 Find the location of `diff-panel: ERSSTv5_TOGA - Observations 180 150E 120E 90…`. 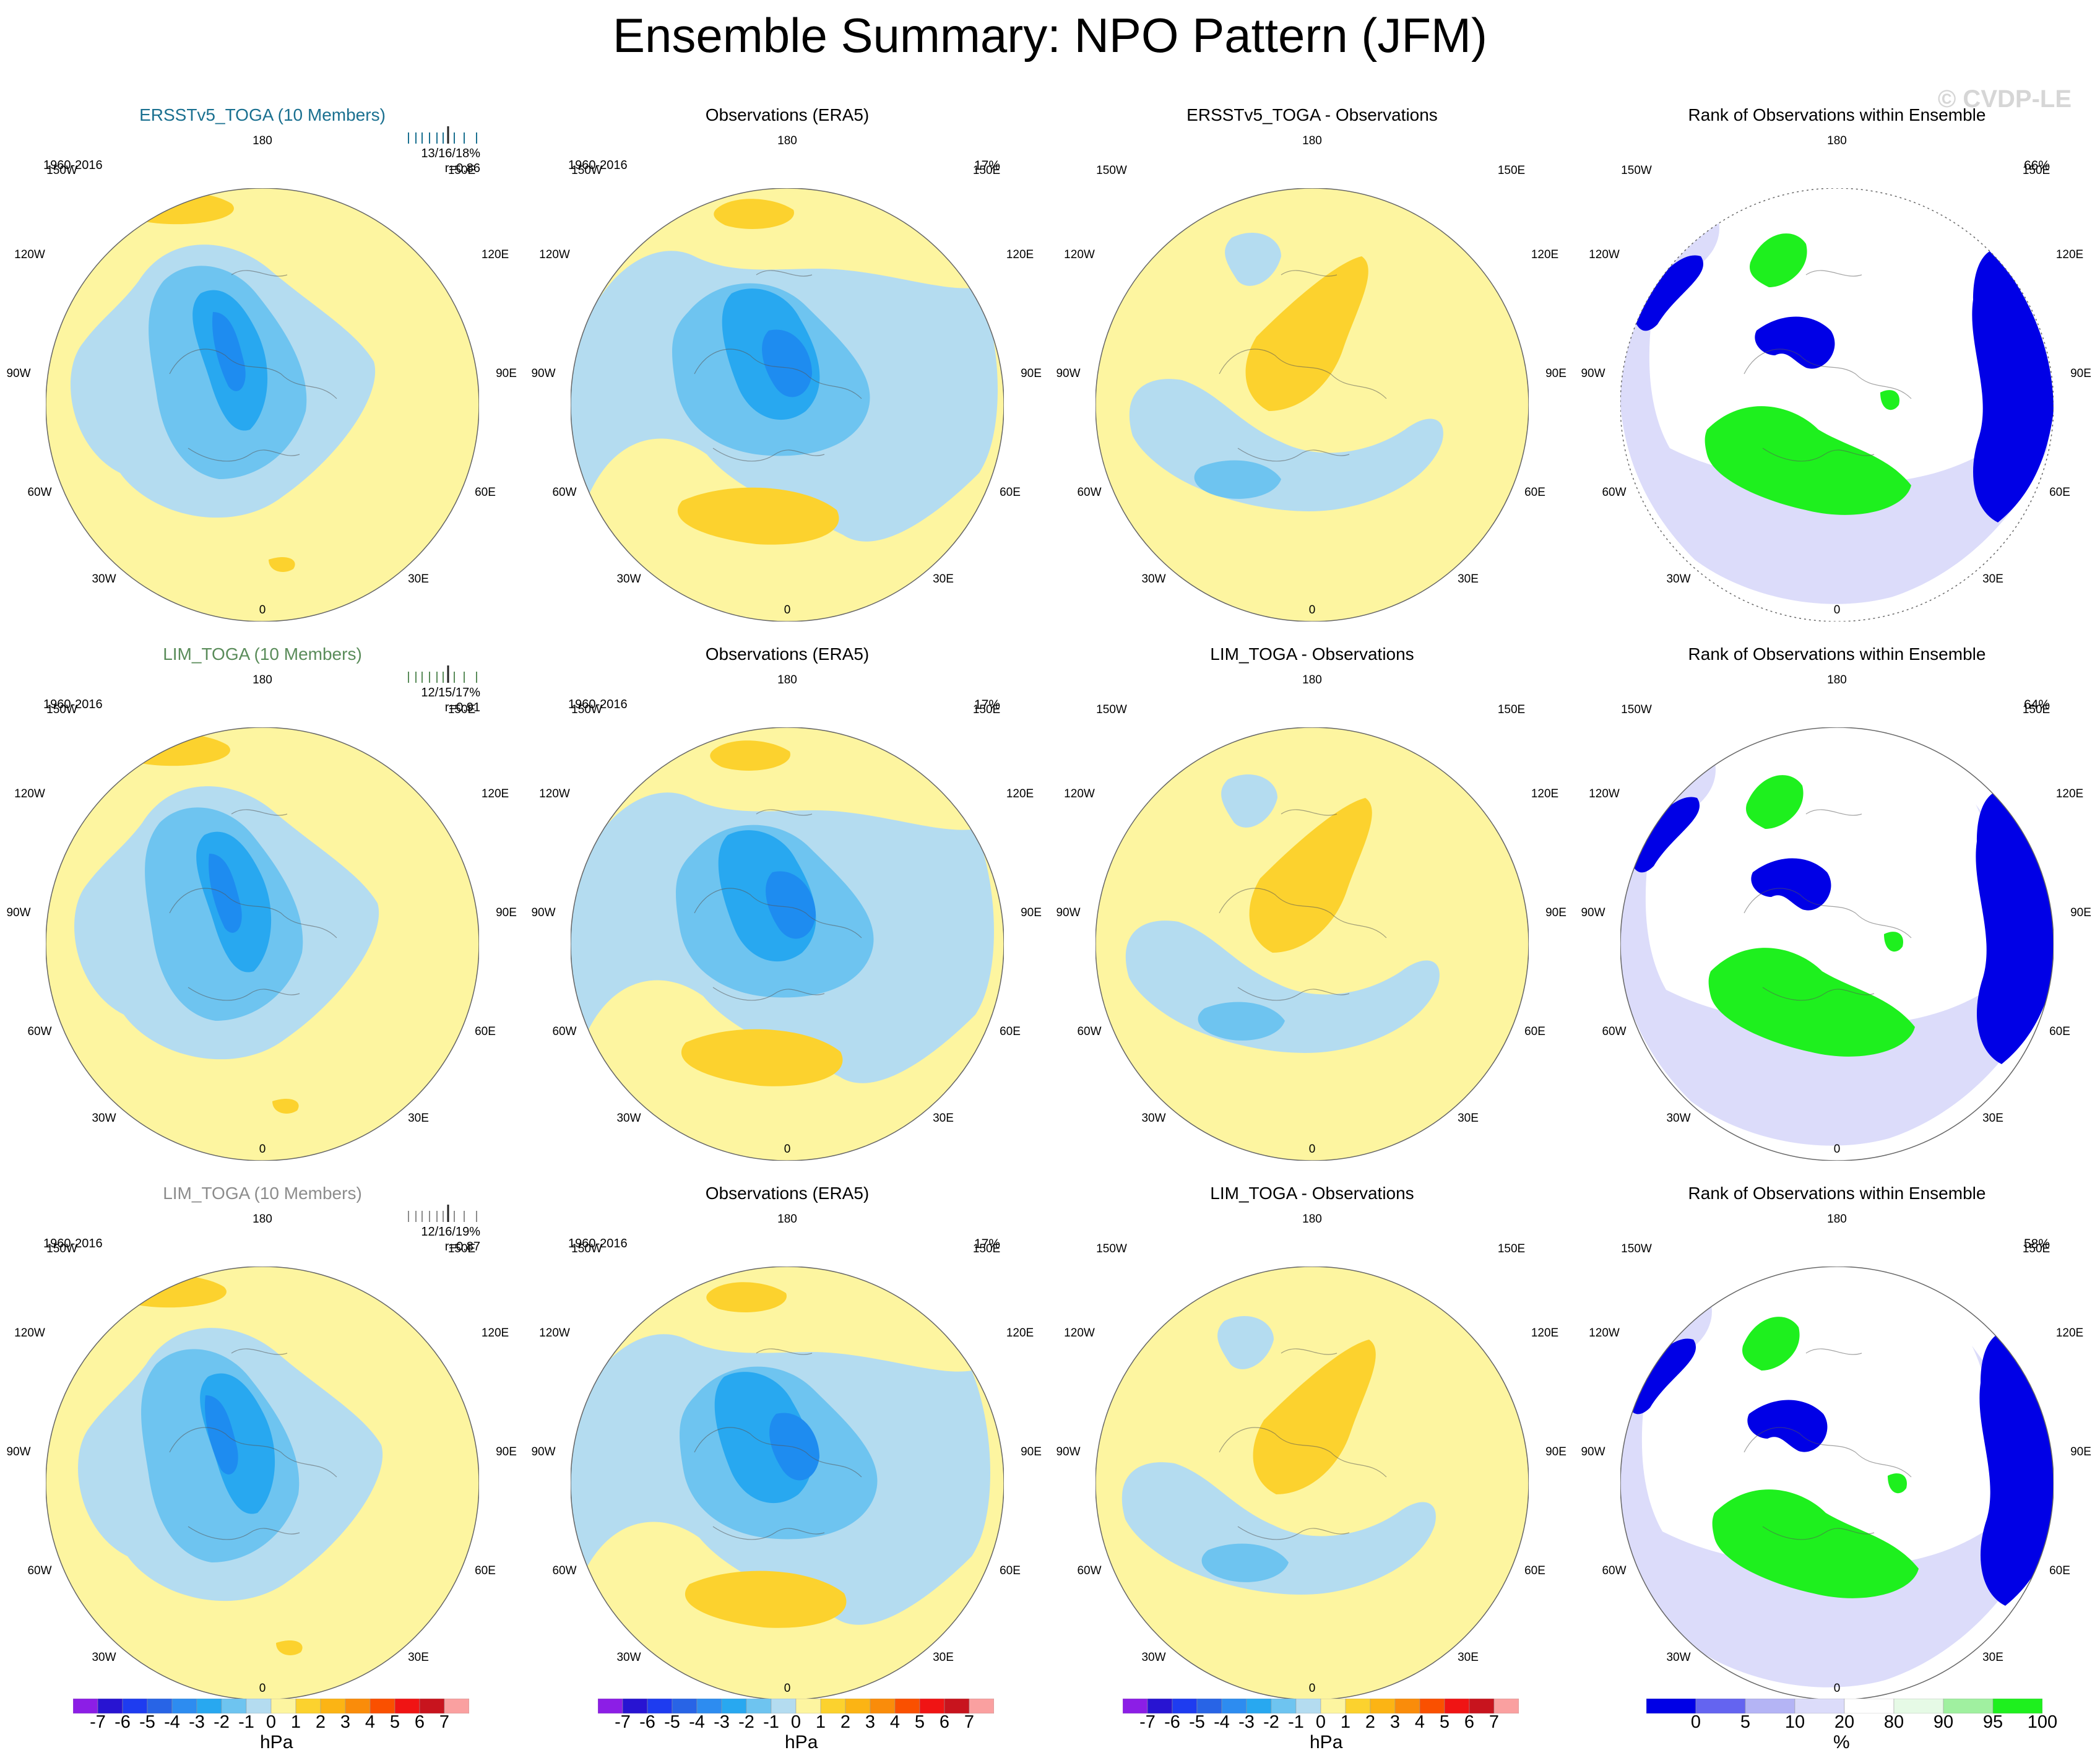

diff-panel: ERSSTv5_TOGA - Observations 180 150E 120E 90… is located at coordinates (1312, 362).